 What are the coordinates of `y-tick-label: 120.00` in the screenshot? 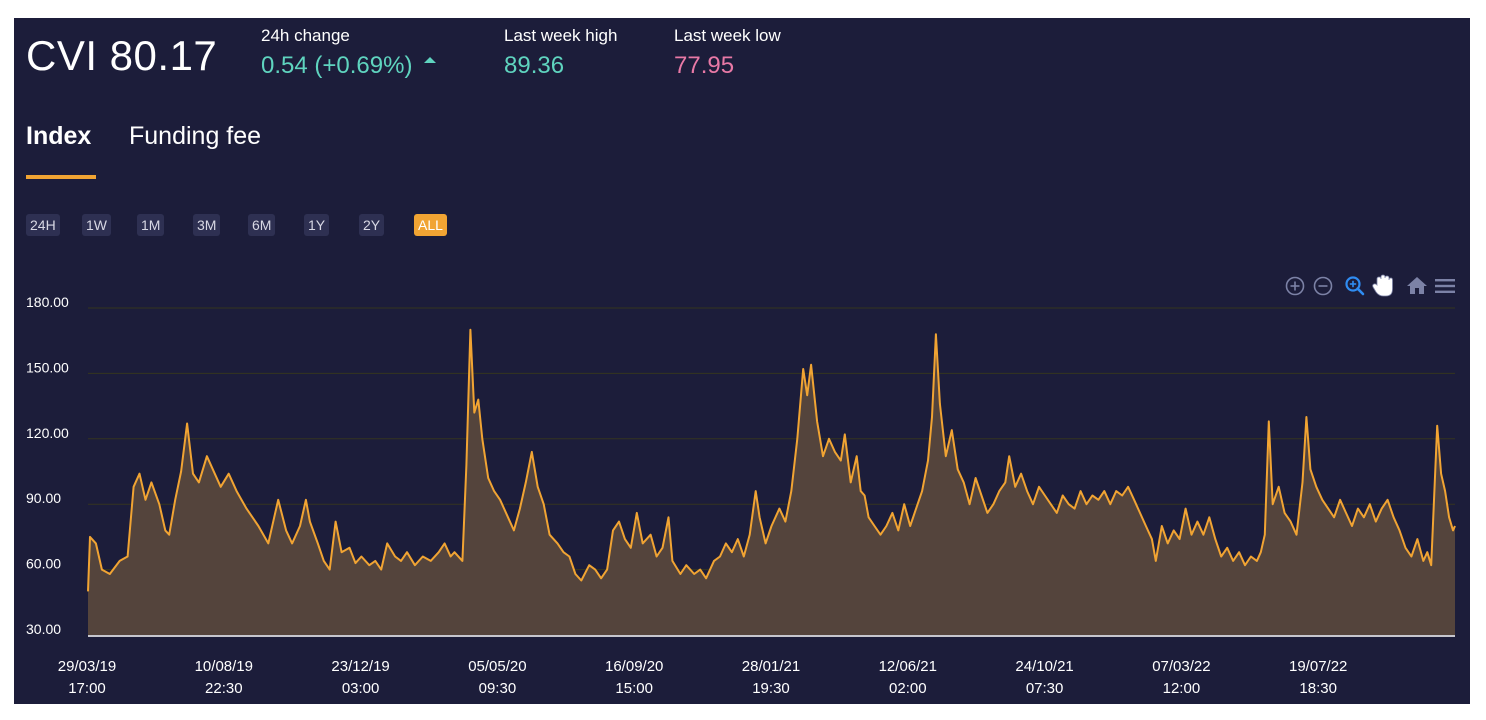 It's located at (47, 433).